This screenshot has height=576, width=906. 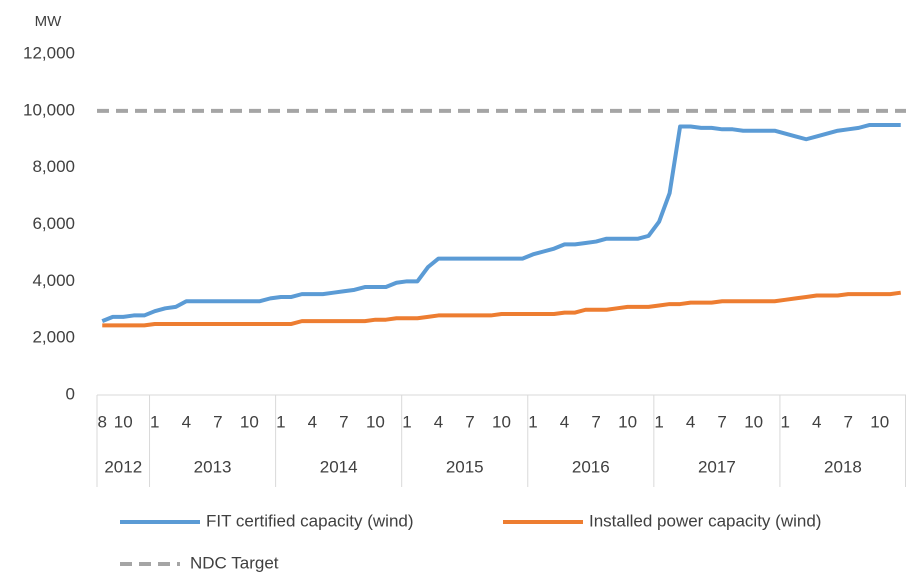 What do you see at coordinates (234, 562) in the screenshot?
I see `legend-label: NDC Target` at bounding box center [234, 562].